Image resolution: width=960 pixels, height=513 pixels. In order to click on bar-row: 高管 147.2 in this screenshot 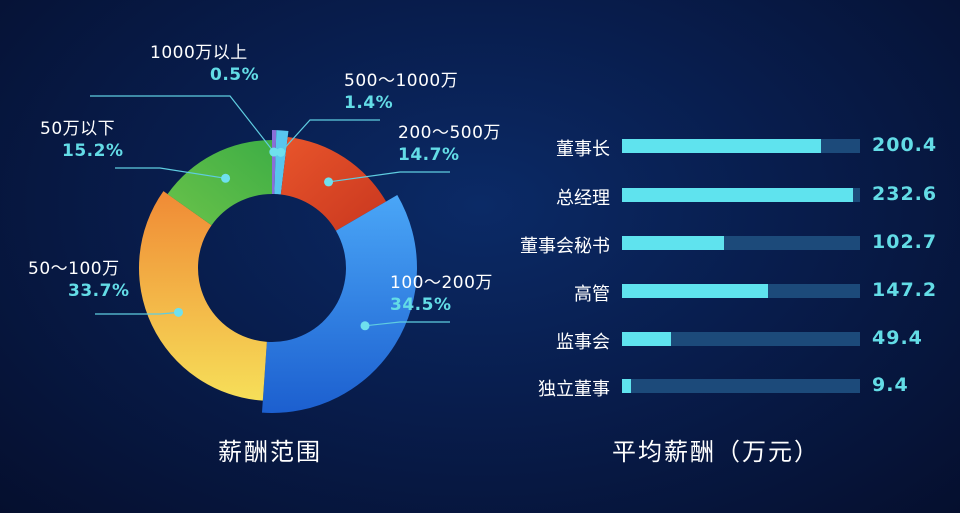, I will do `click(480, 291)`.